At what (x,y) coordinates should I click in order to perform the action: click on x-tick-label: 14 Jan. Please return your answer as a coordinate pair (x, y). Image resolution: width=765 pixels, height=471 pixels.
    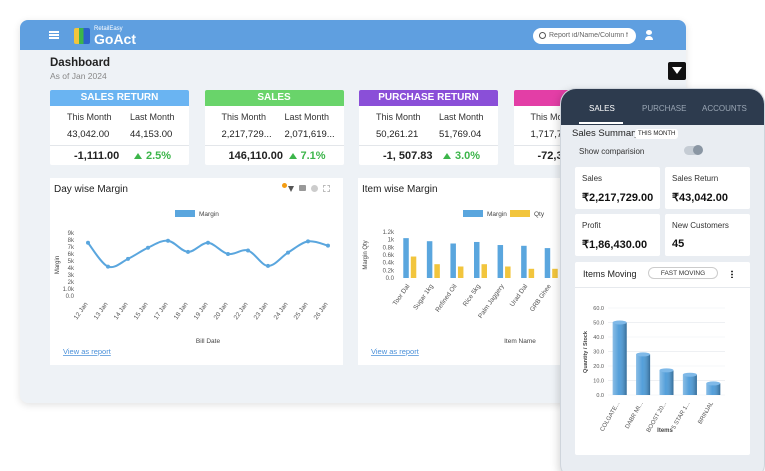
    Looking at the image, I should click on (121, 311).